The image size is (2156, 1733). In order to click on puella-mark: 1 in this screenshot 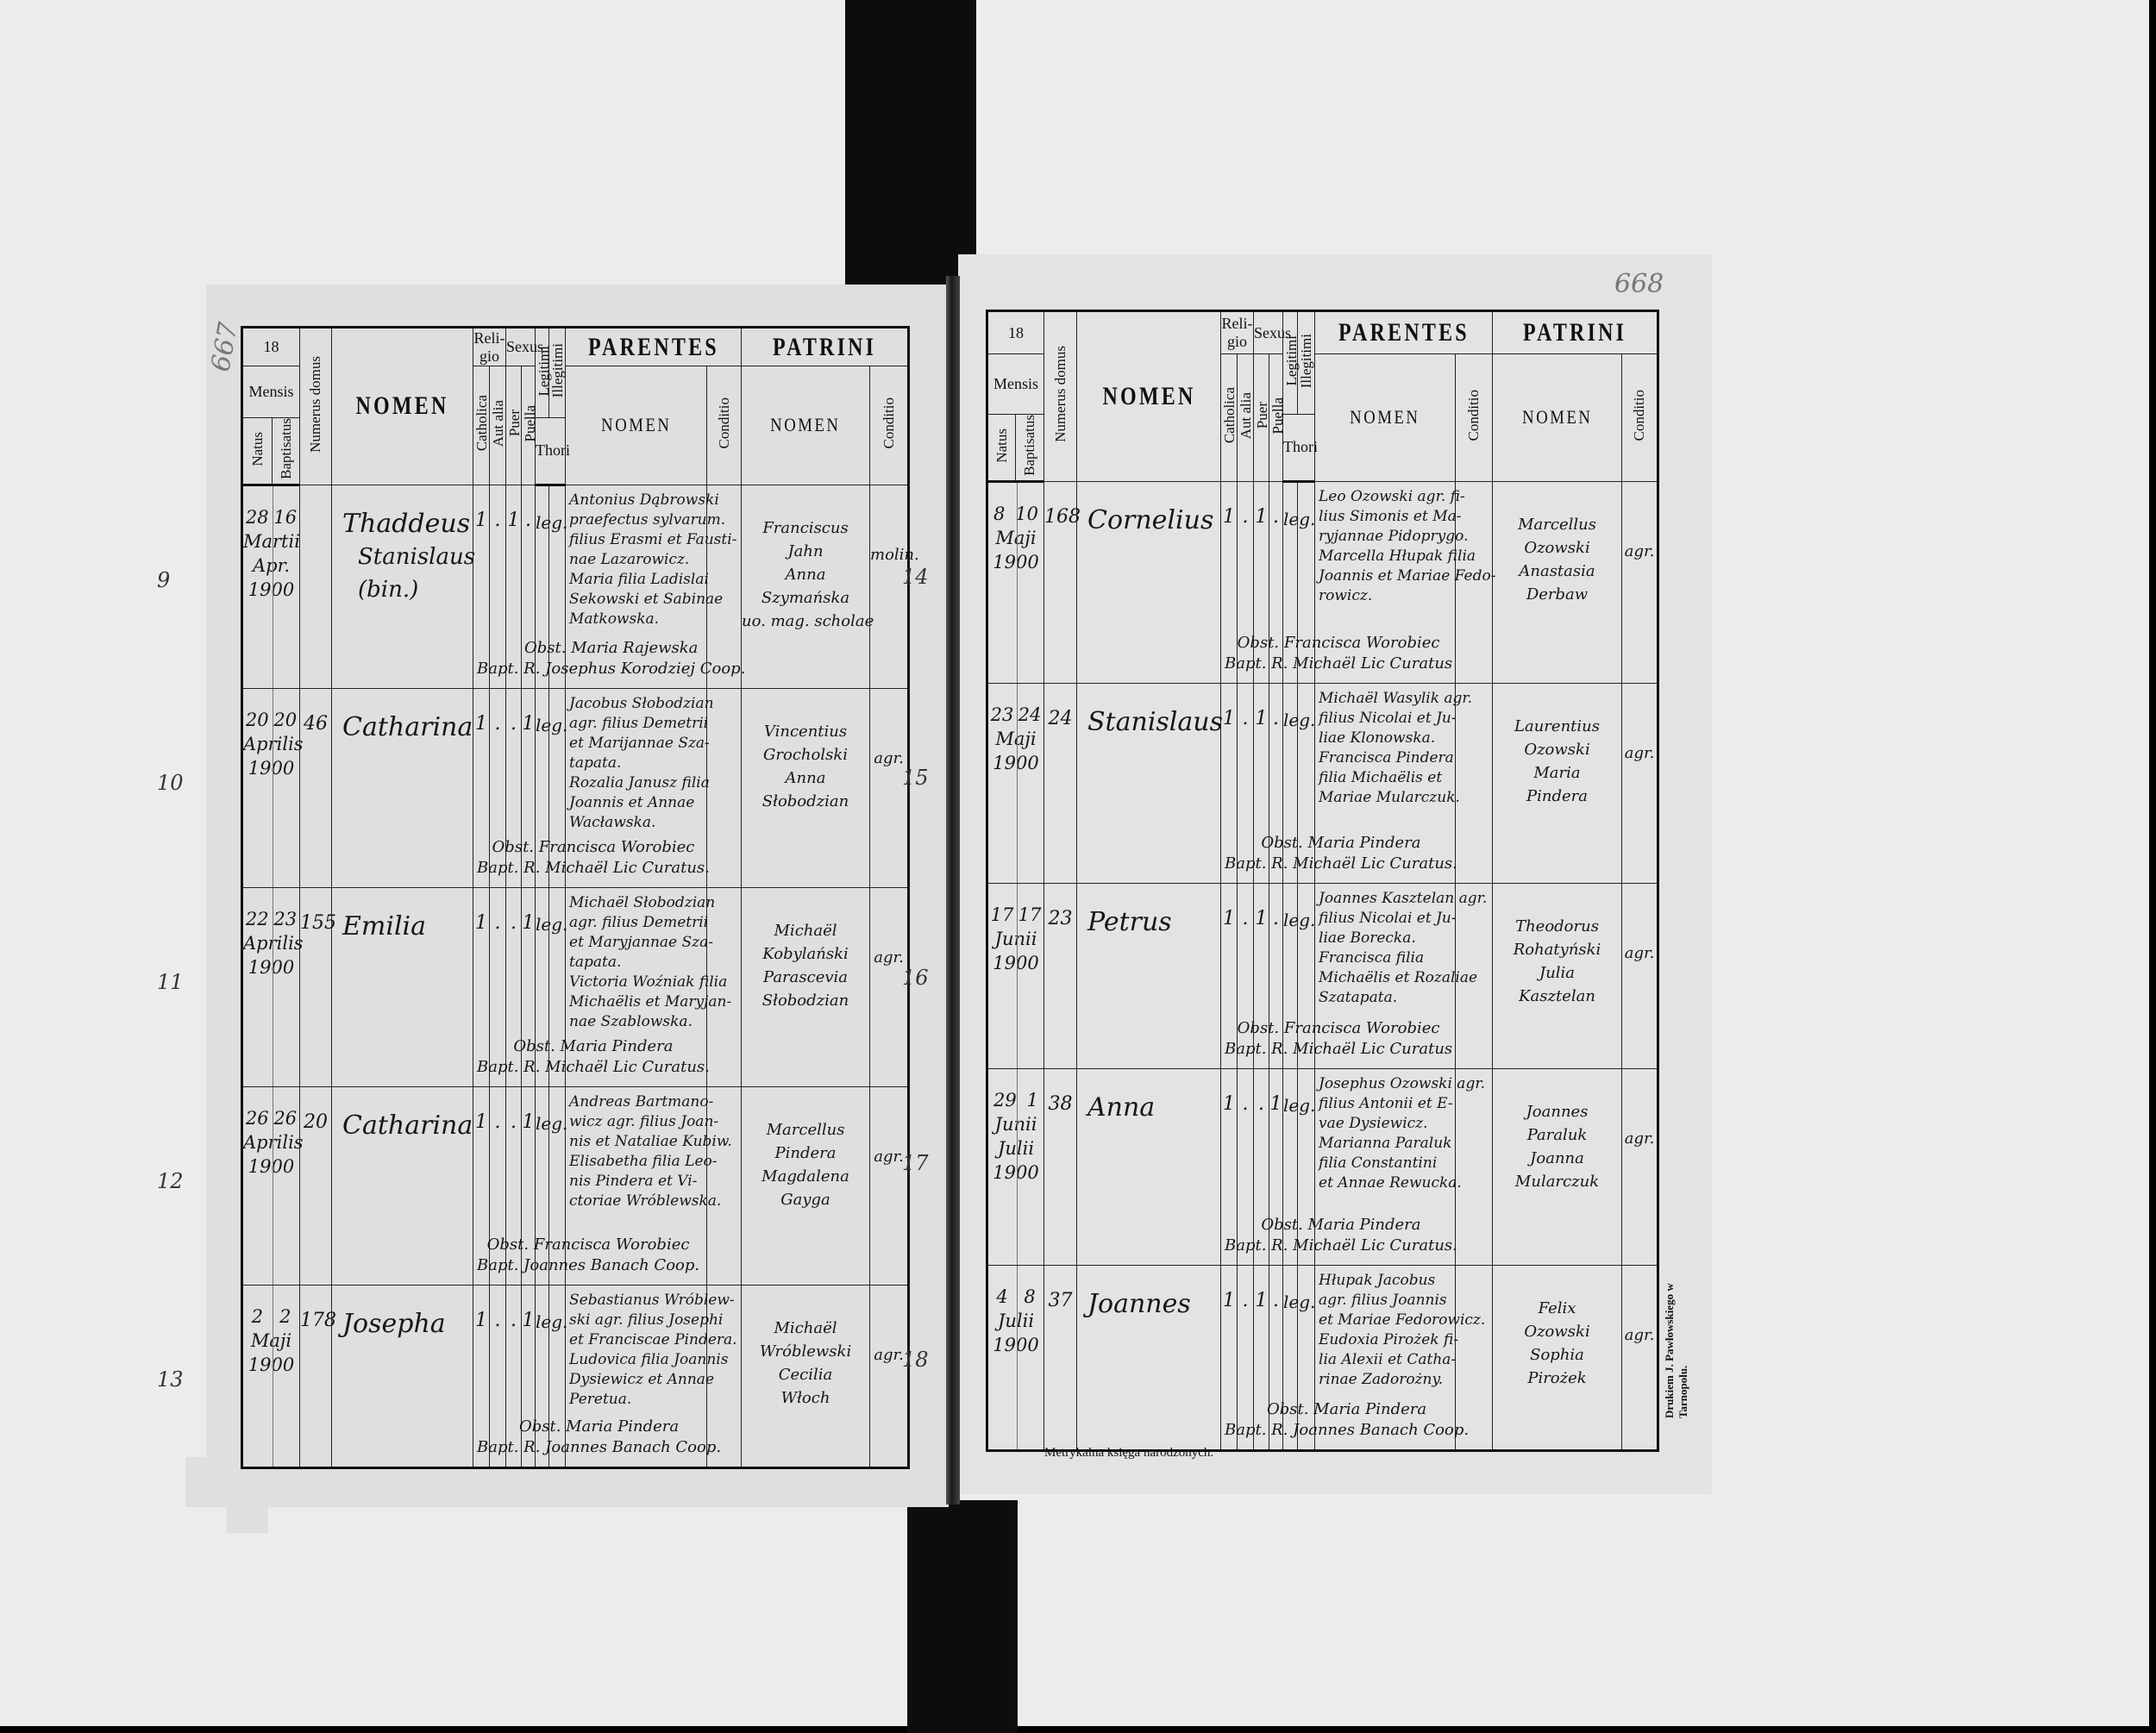, I will do `click(528, 1186)`.